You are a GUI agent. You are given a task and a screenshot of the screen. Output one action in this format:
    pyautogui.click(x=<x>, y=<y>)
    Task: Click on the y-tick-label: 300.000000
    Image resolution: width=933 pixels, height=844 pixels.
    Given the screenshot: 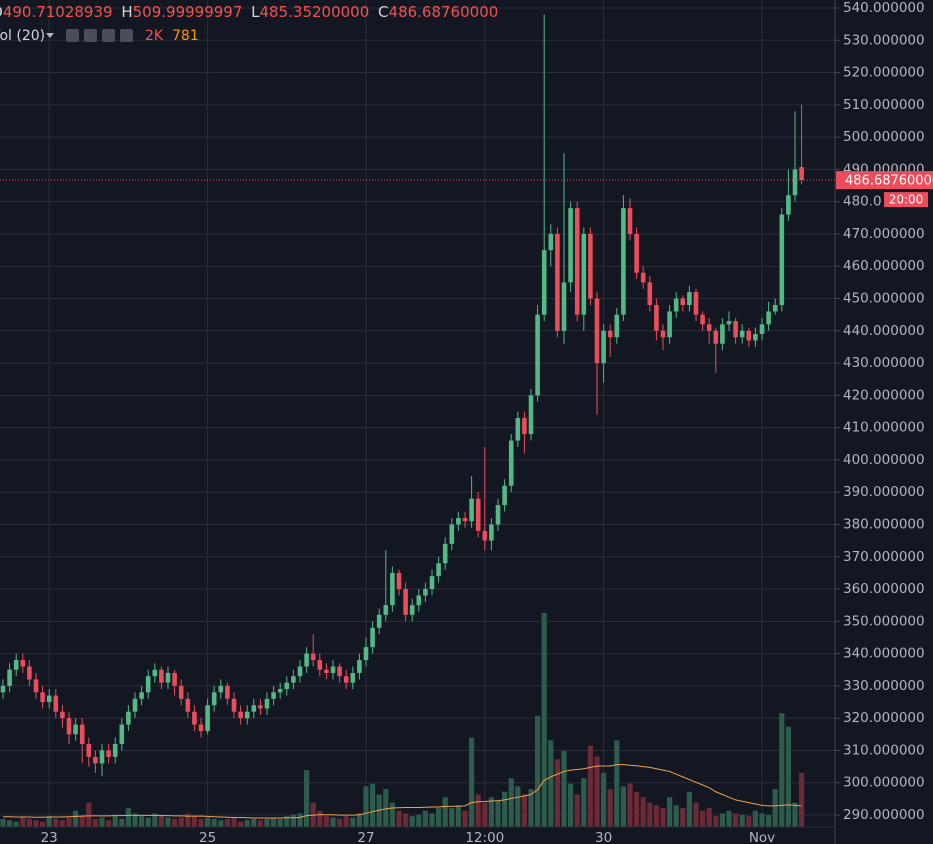 What is the action you would take?
    pyautogui.click(x=884, y=783)
    